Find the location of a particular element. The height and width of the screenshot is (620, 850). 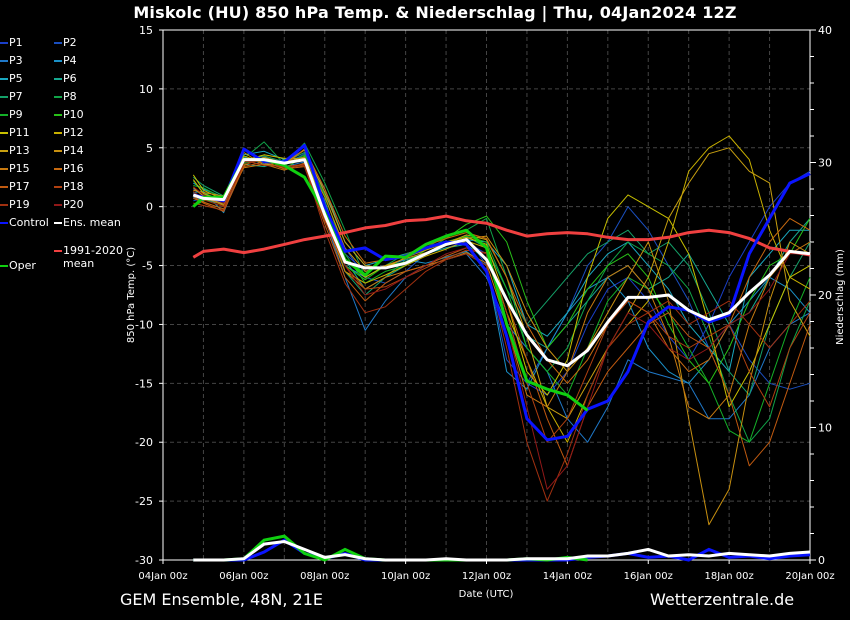

y2-tick-label: 10 is located at coordinates (825, 428).